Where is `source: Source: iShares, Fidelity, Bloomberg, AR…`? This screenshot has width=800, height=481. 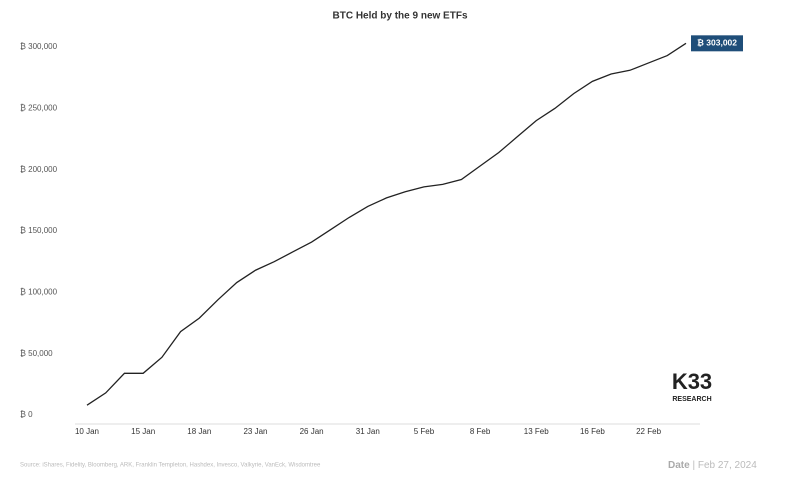 source: Source: iShares, Fidelity, Bloomberg, AR… is located at coordinates (170, 466).